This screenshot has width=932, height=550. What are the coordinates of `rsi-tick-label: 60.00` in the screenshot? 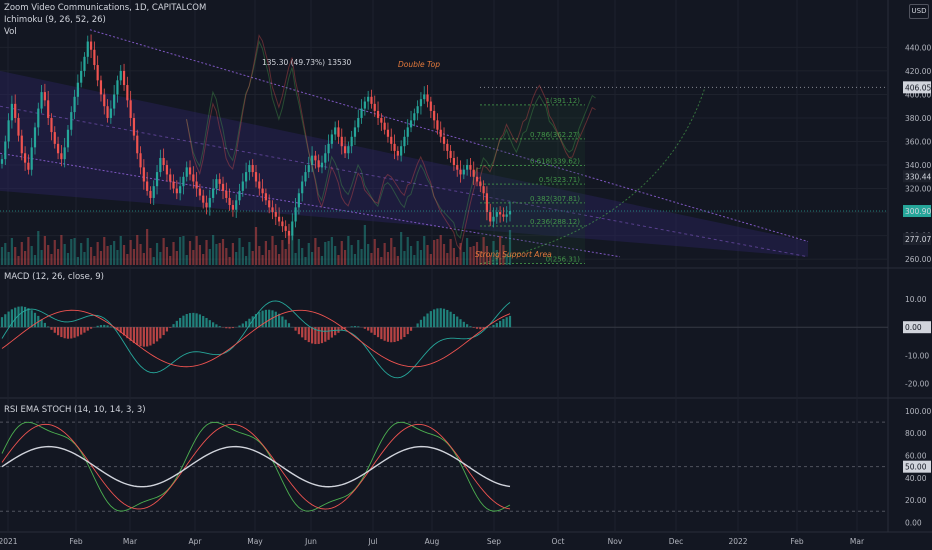 It's located at (916, 456).